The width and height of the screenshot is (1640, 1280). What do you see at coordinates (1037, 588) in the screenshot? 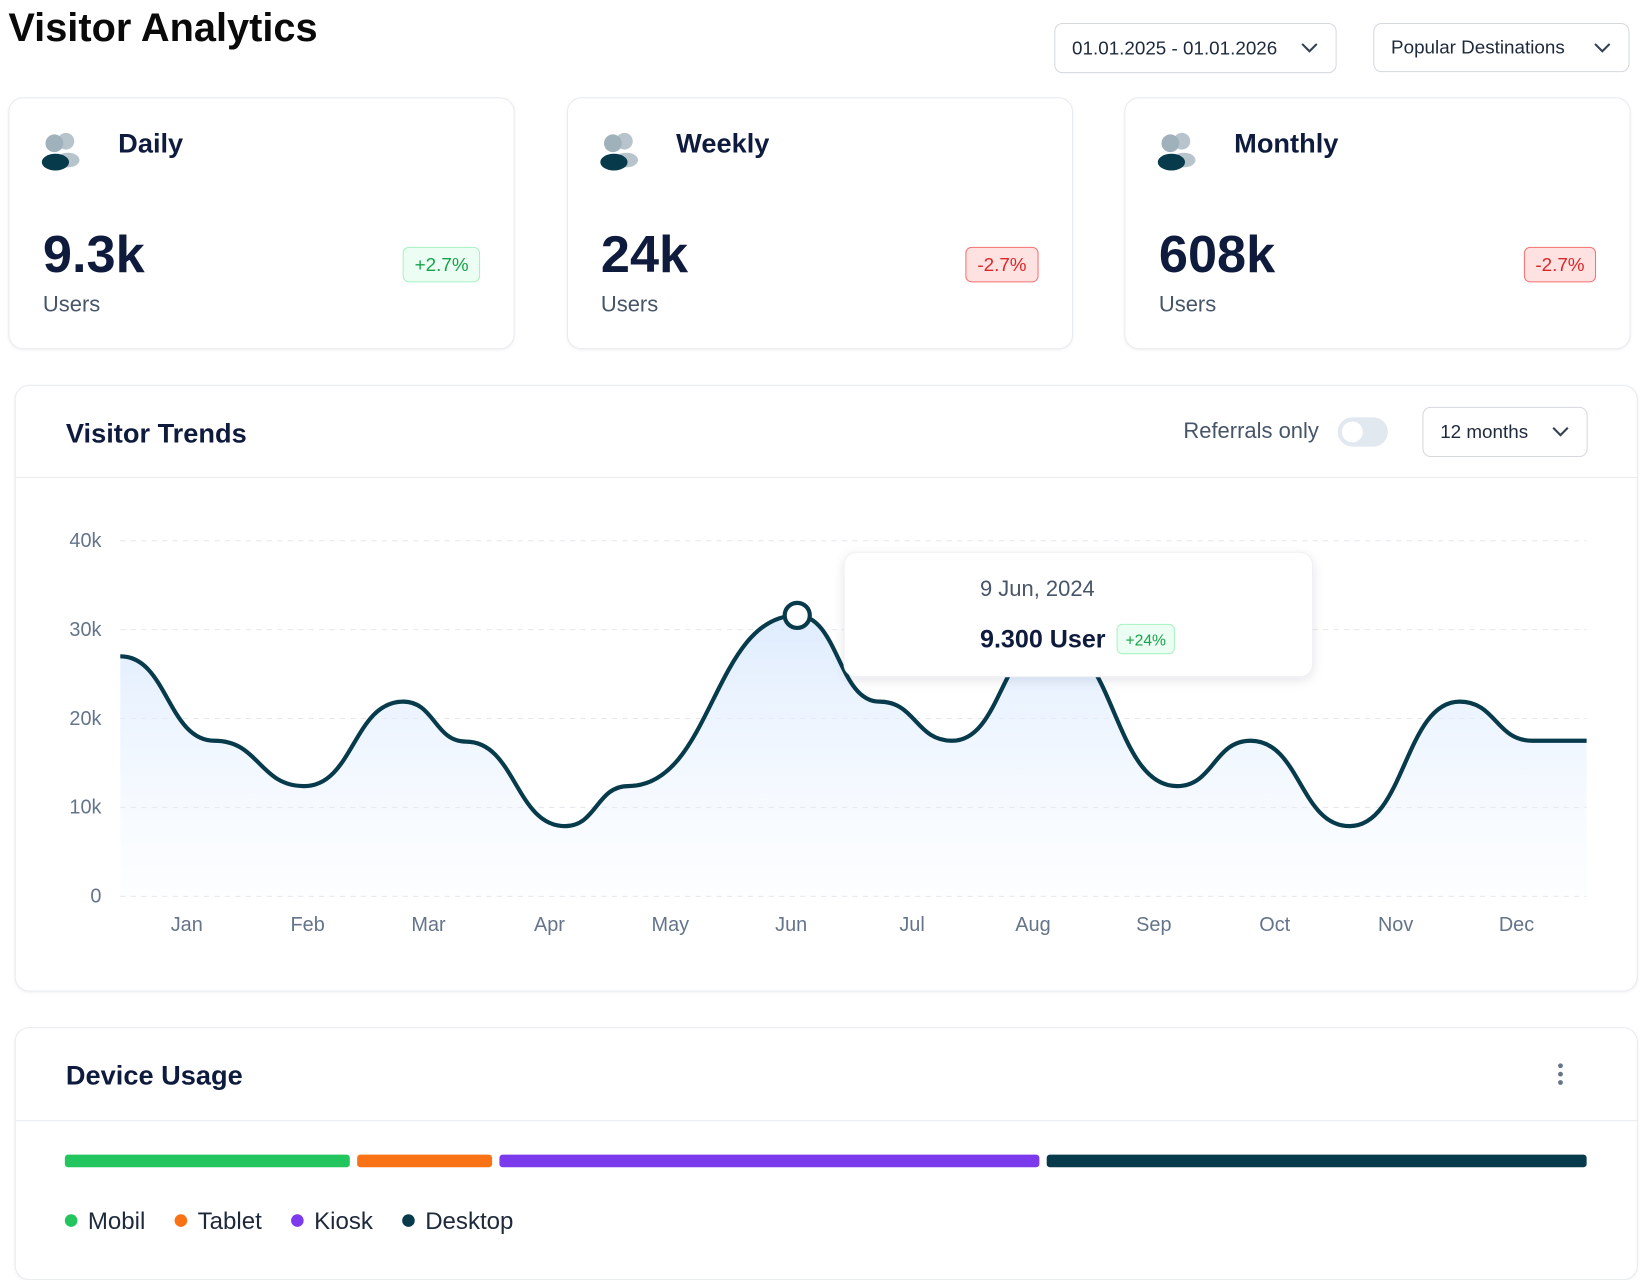
I see `tooltip-date: 9 Jun, 2024` at bounding box center [1037, 588].